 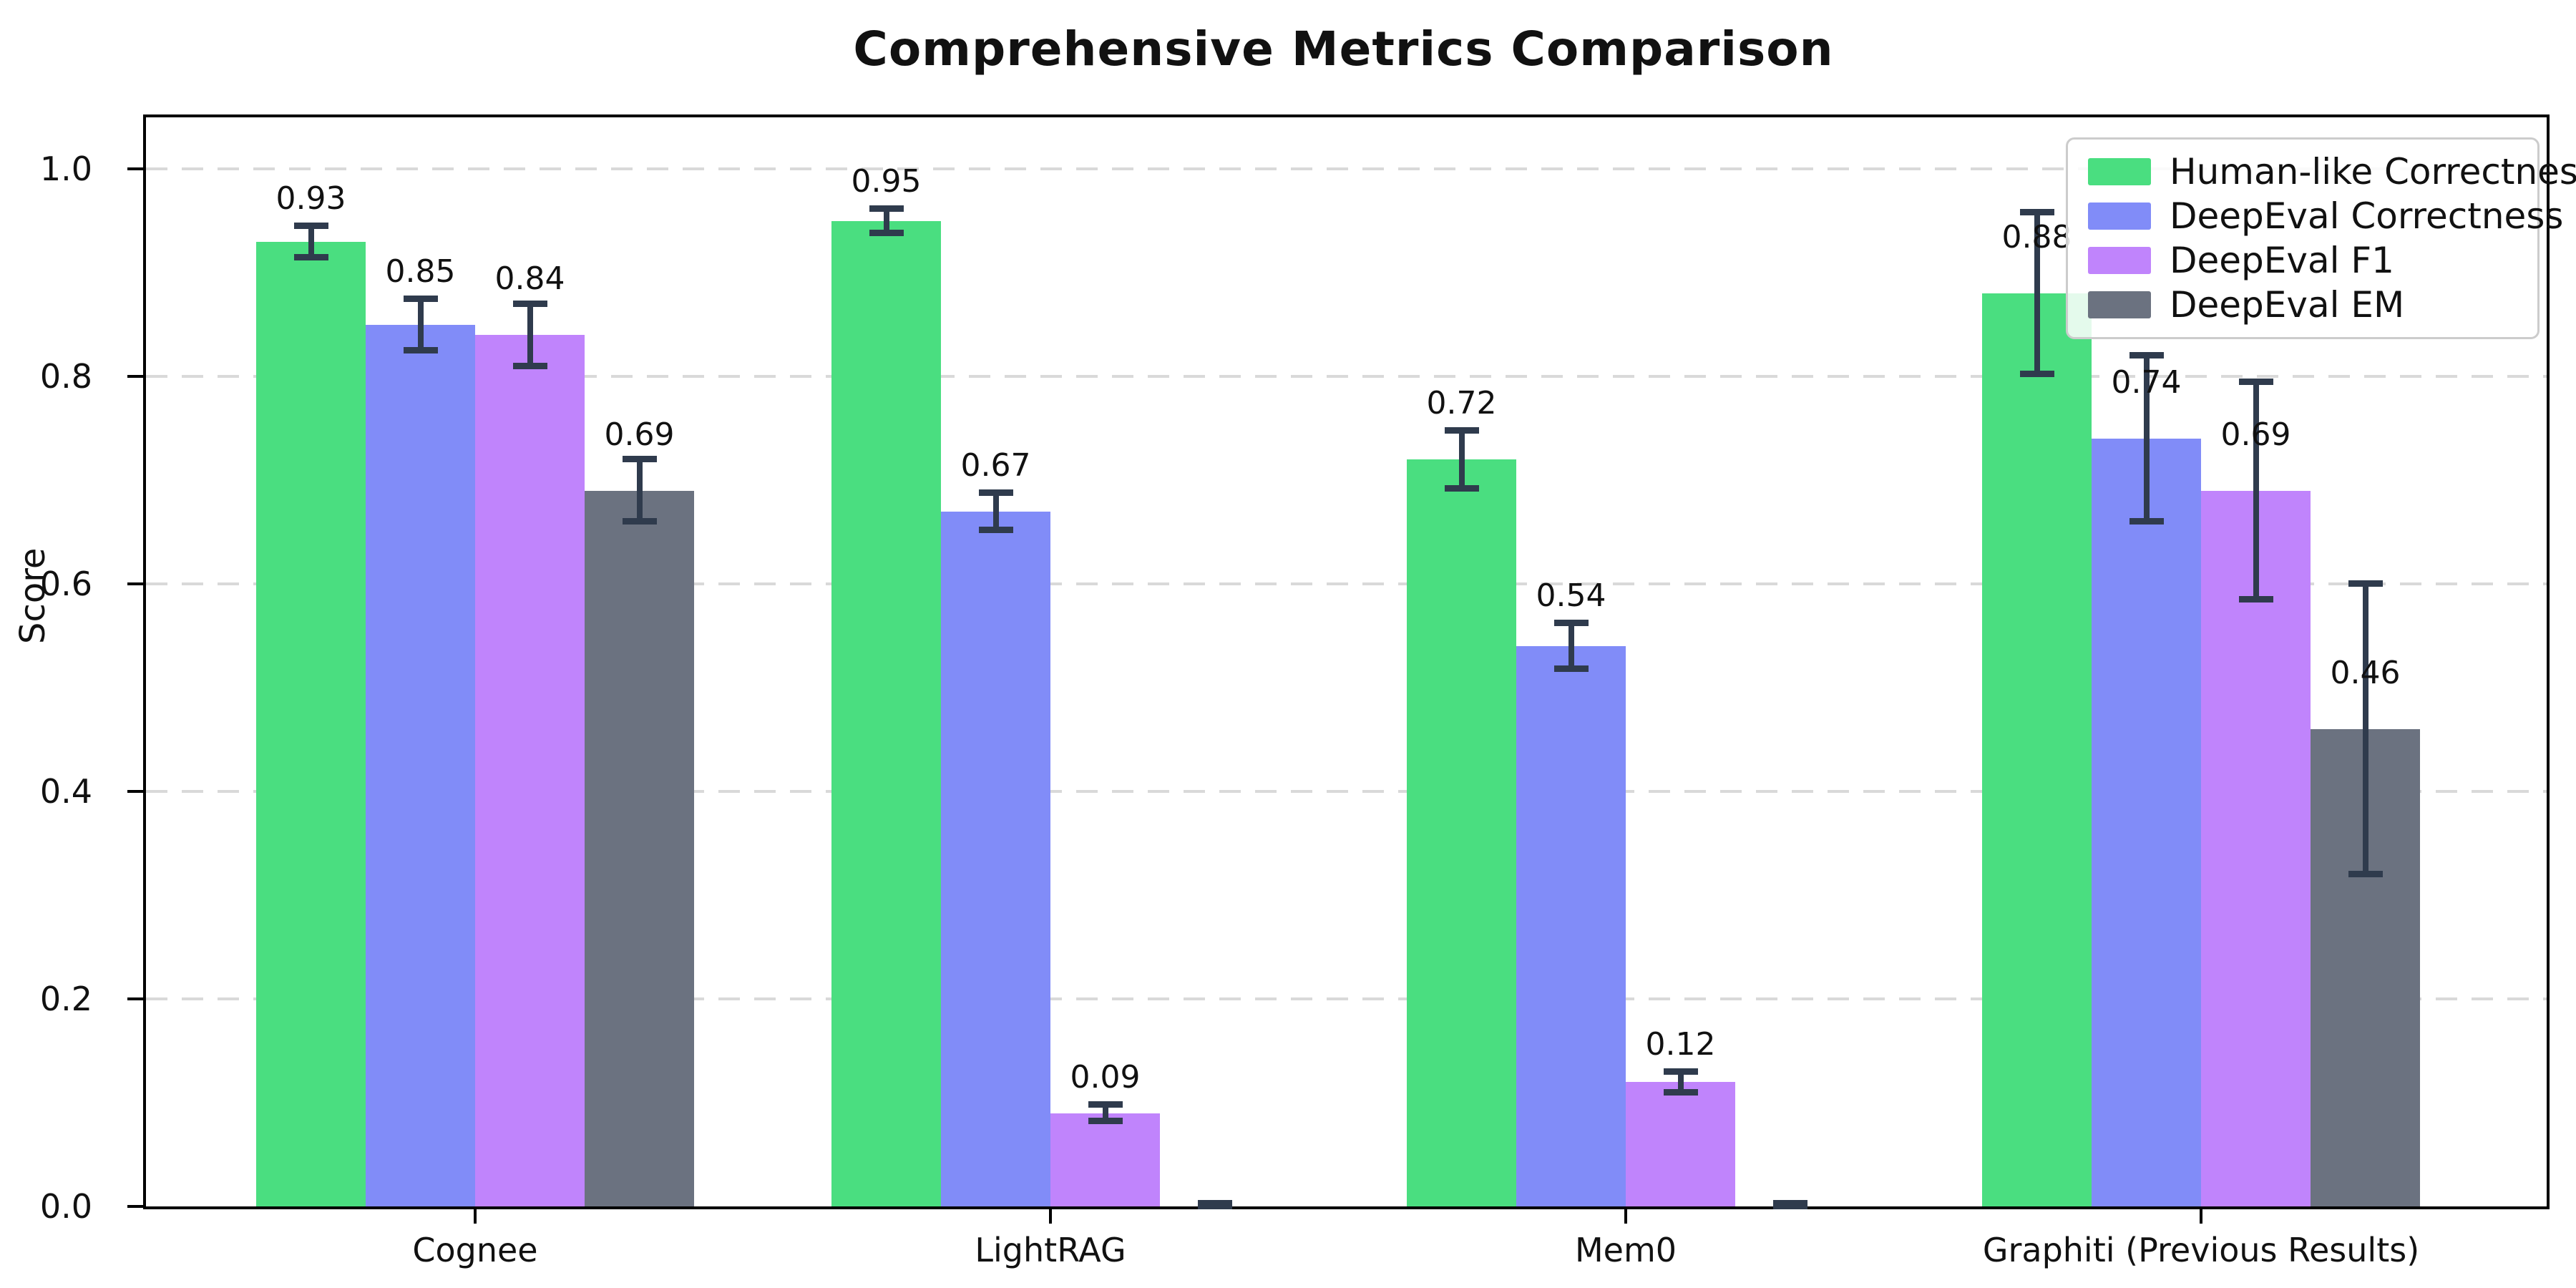 I want to click on x-tick-label-graphiti-previous-results-: Graphiti (Previous Results), so click(x=2201, y=1250).